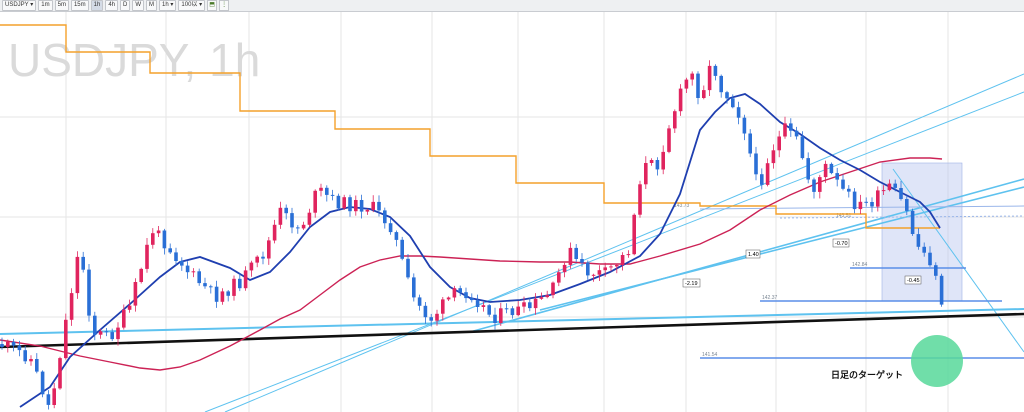 This screenshot has width=1024, height=412. I want to click on timeframe-4h: 4h, so click(111, 5).